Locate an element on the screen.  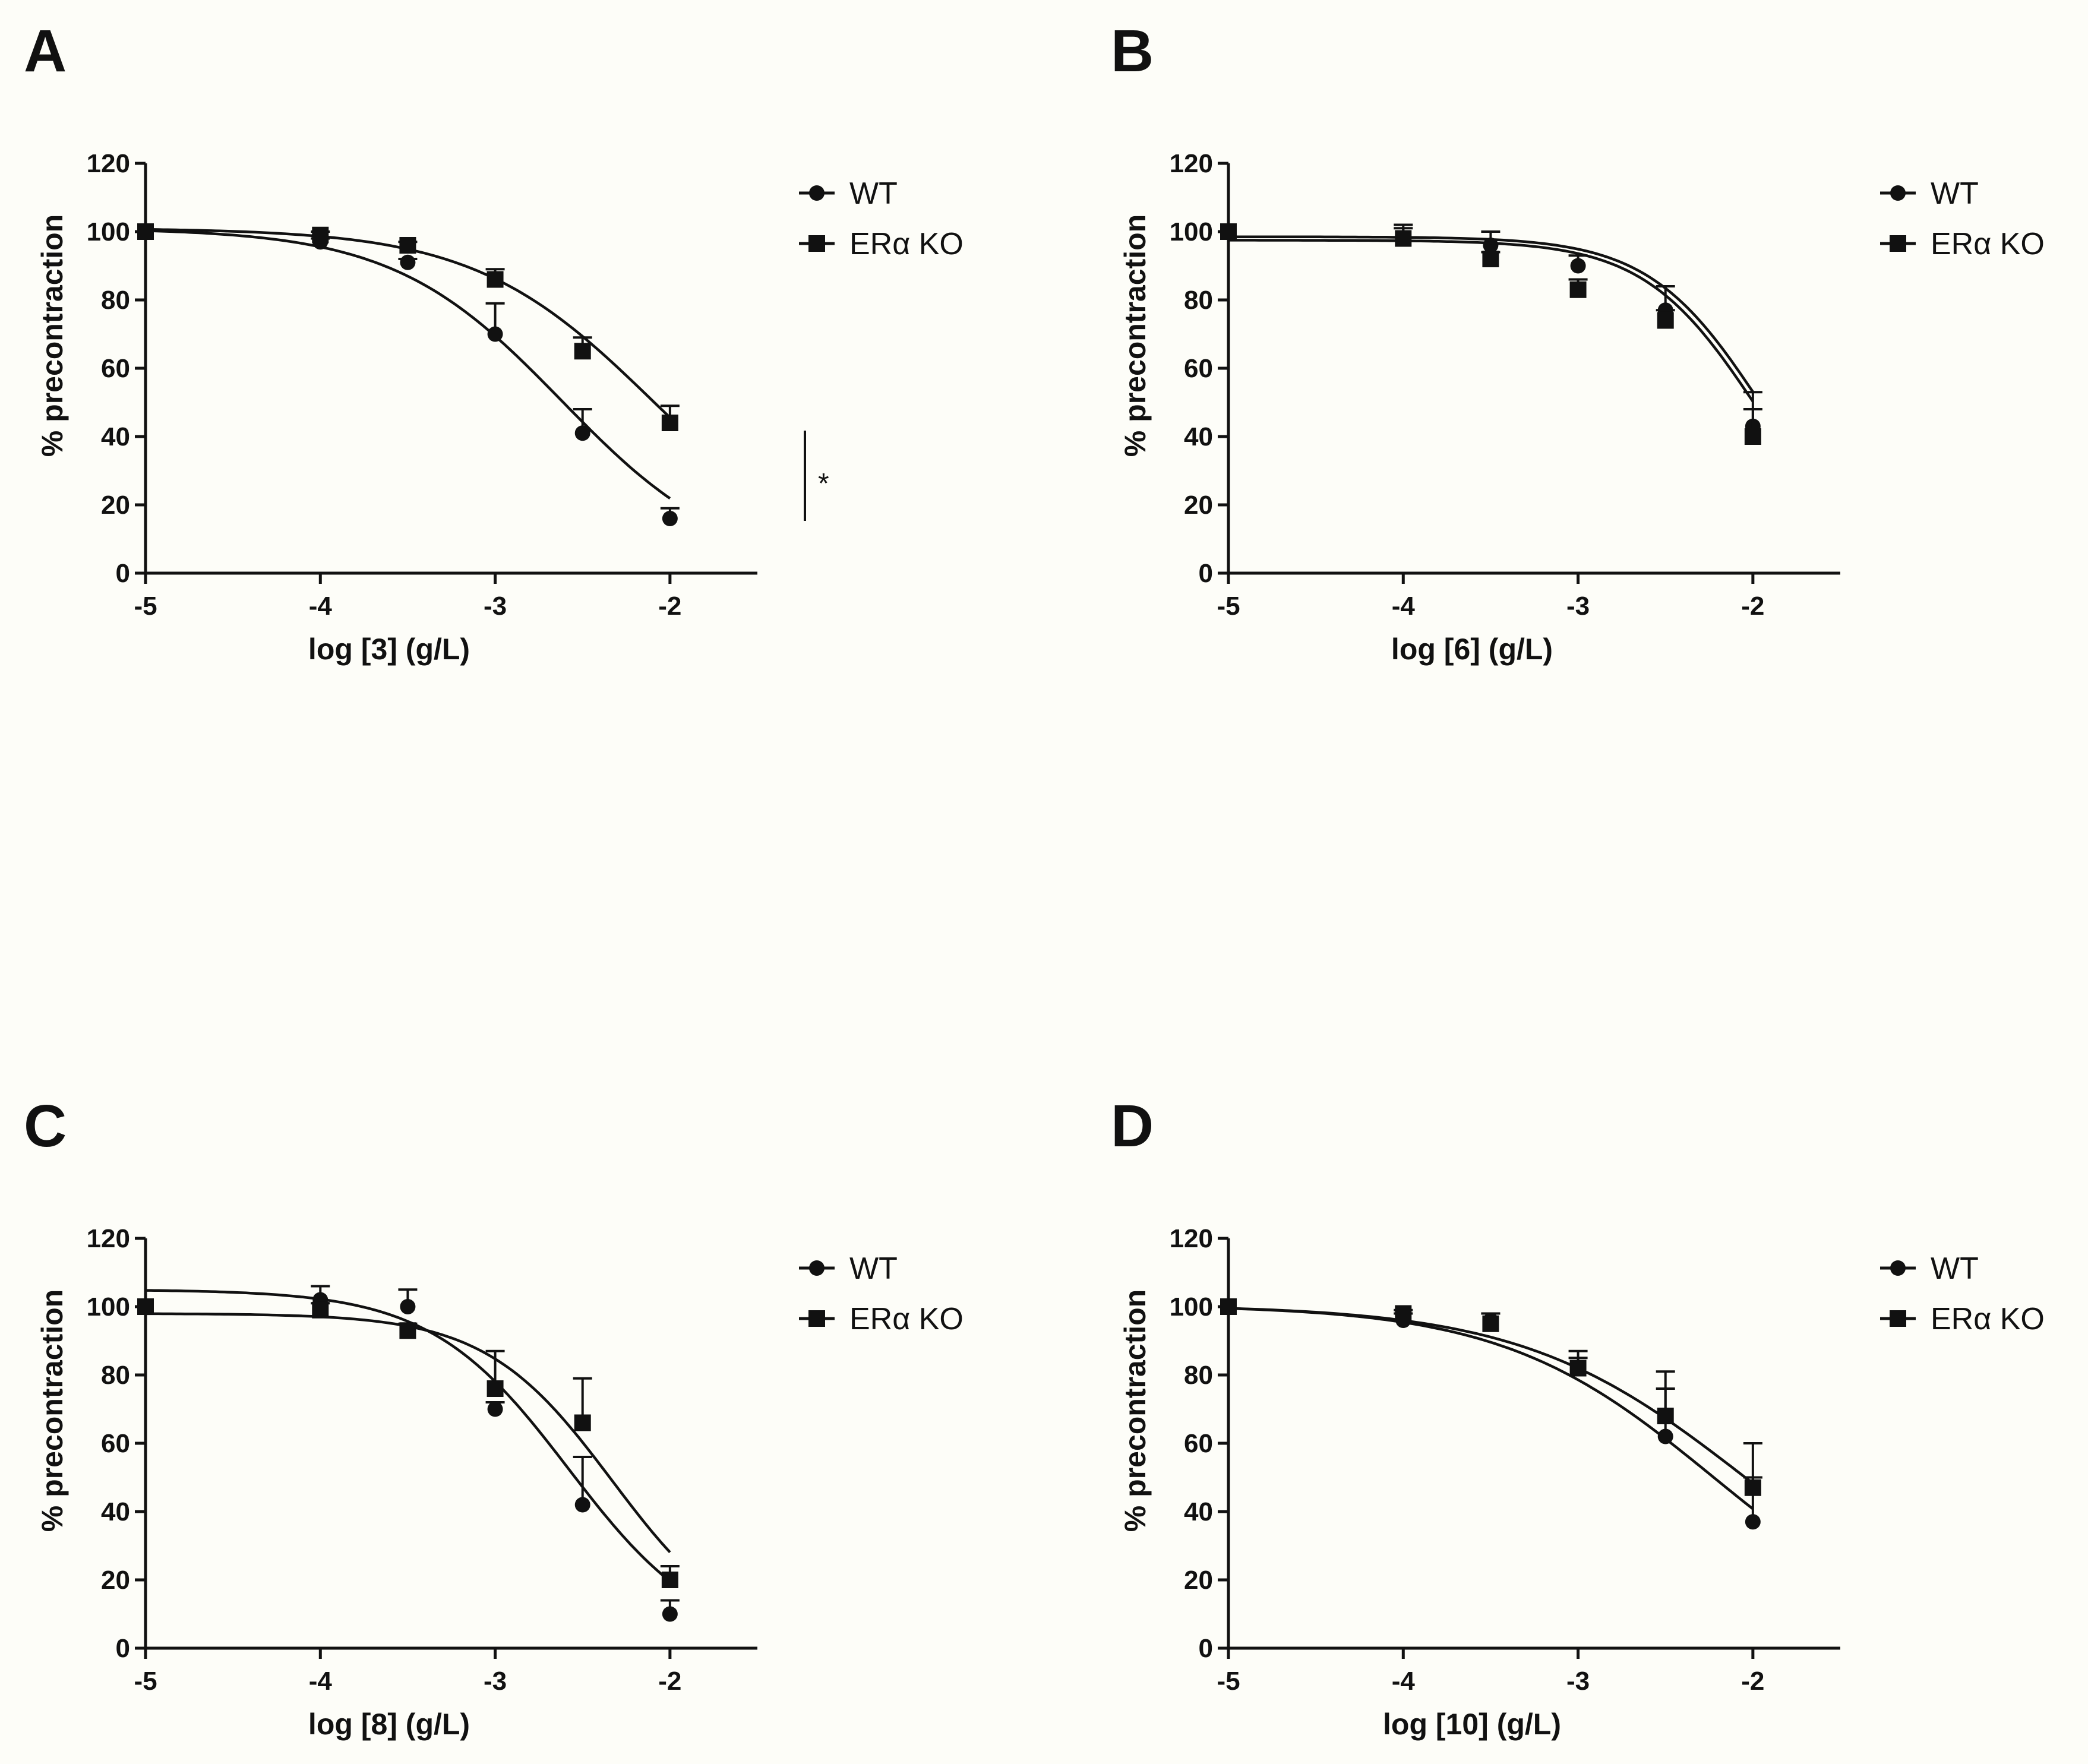
x-axis-title: log [10] (g/L) is located at coordinates (1472, 1724).